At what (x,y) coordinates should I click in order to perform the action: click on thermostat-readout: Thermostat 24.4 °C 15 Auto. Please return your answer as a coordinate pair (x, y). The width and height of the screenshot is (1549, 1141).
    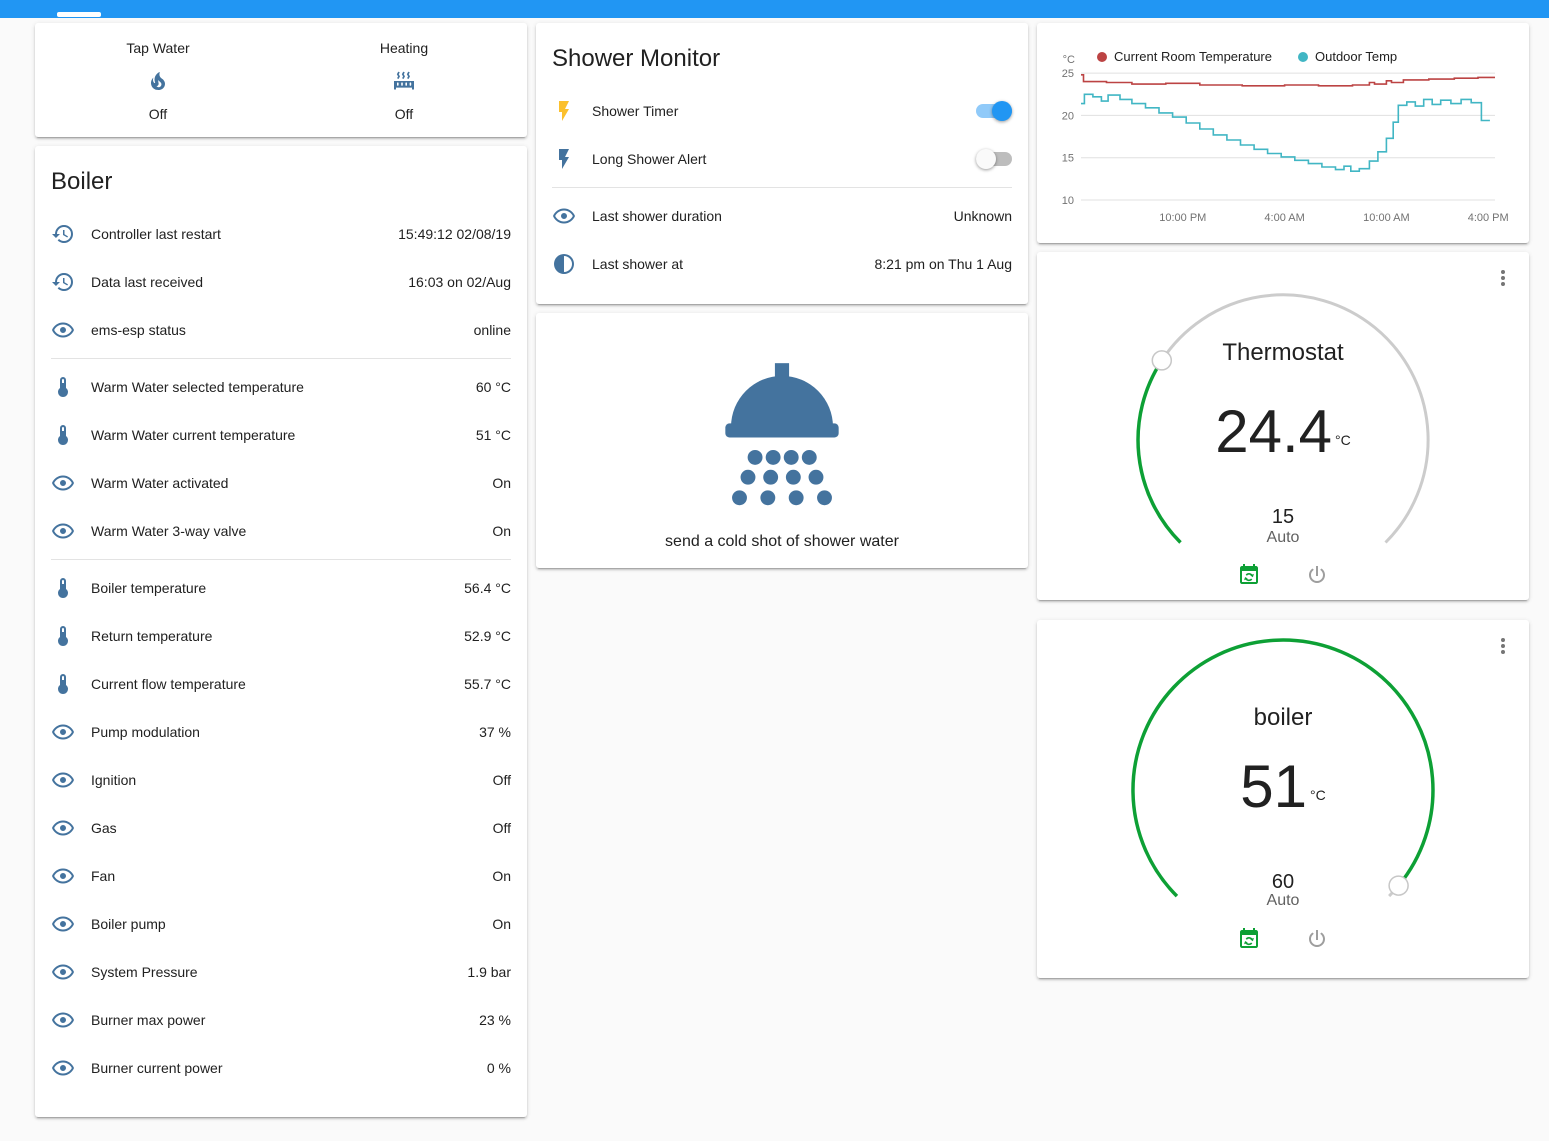
    Looking at the image, I should click on (1283, 426).